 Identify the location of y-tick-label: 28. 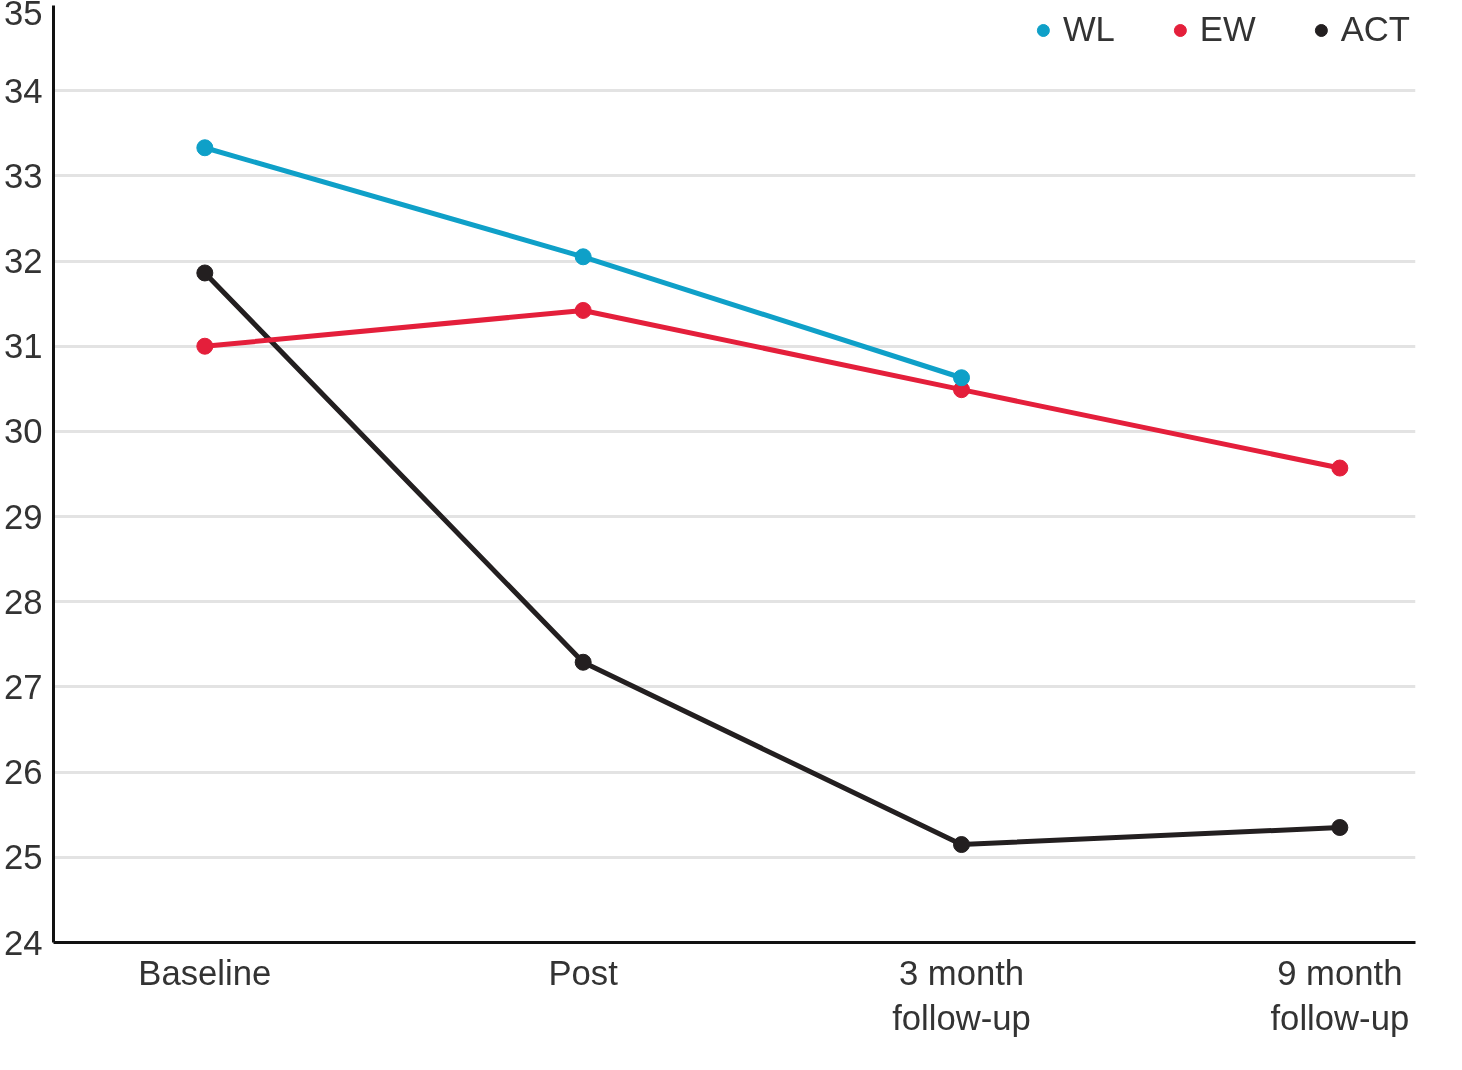
(23, 601).